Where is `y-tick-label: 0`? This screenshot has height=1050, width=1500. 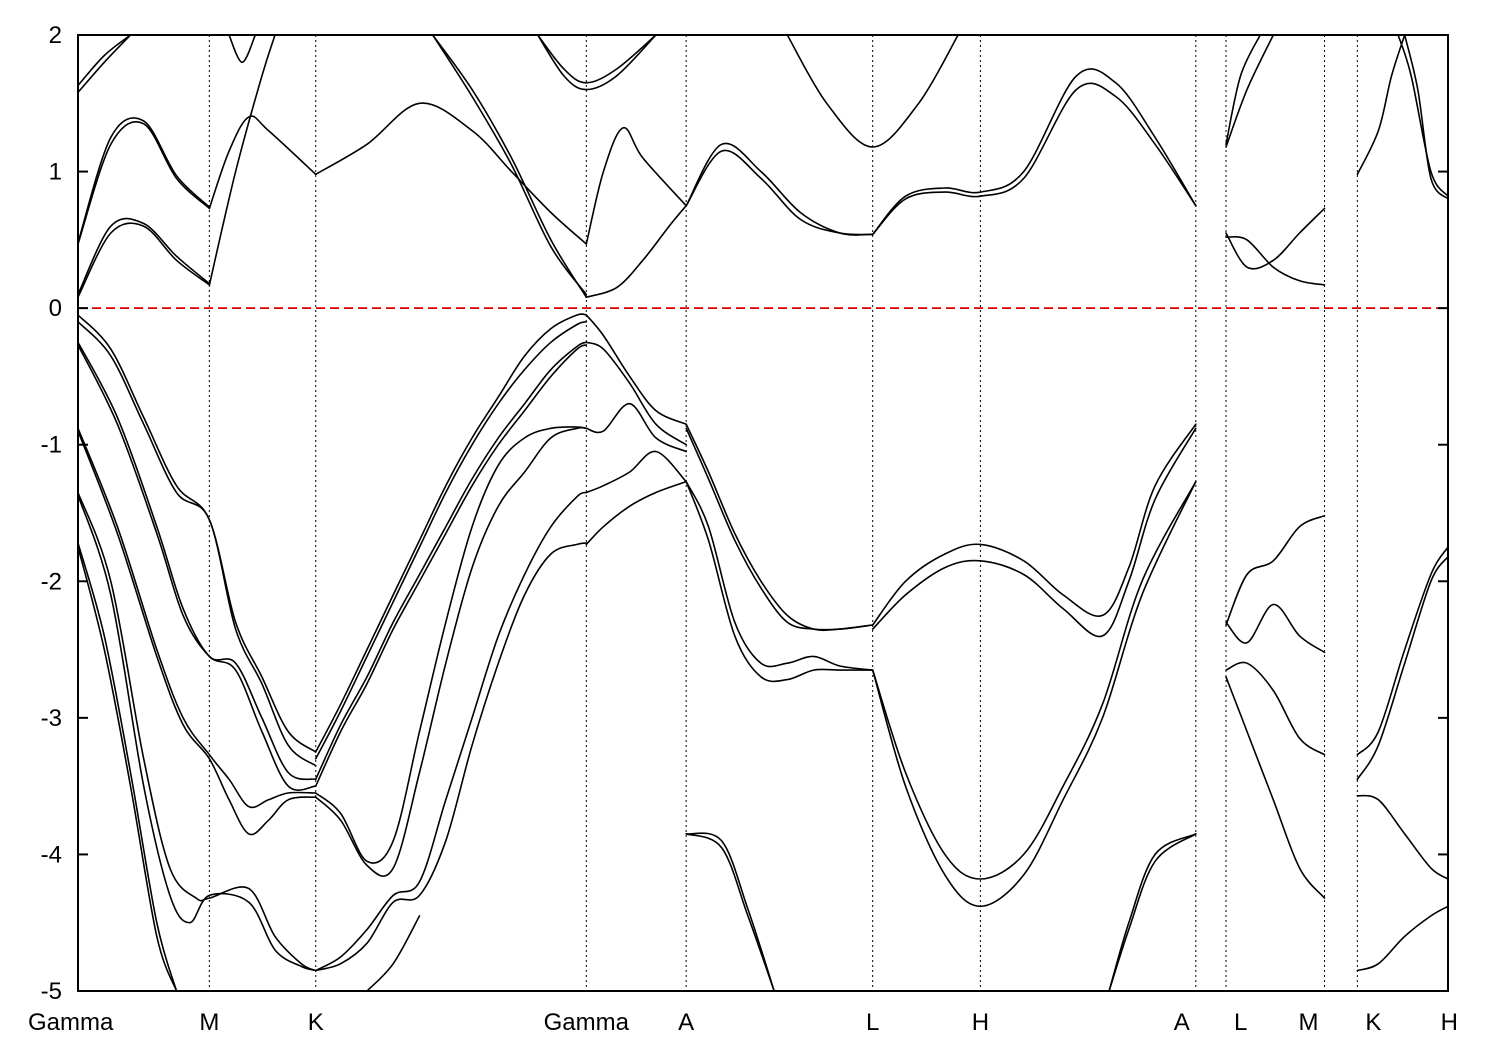
y-tick-label: 0 is located at coordinates (55, 308).